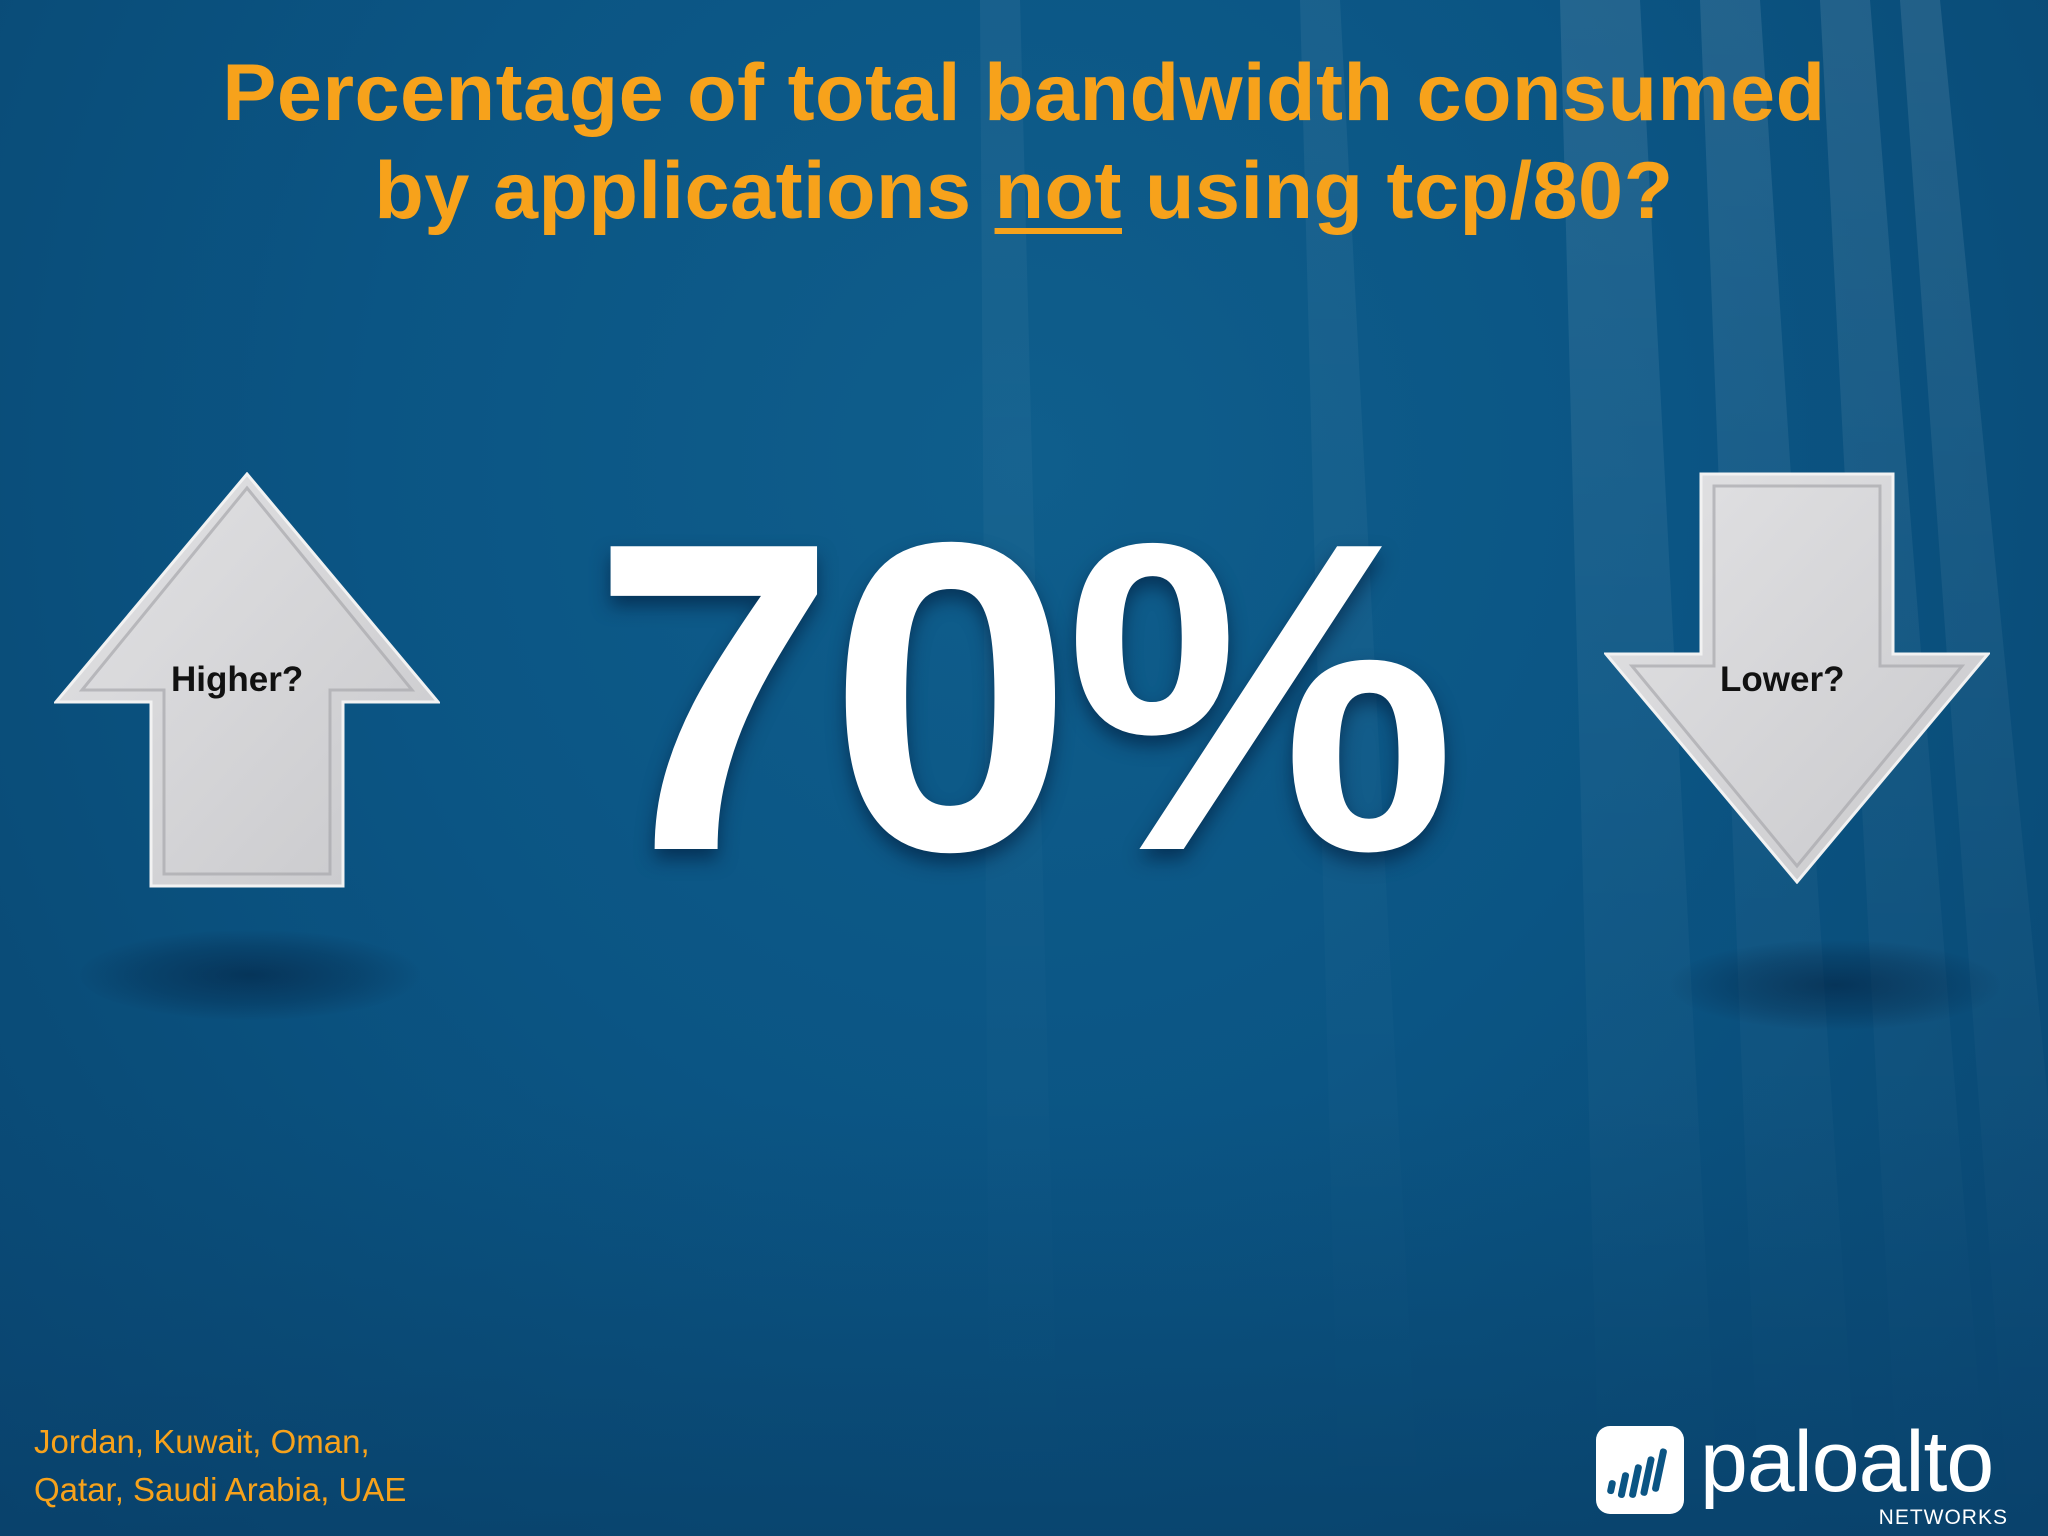 This screenshot has height=1536, width=2048. I want to click on logo-subtitle: NETWORKS, so click(1943, 1517).